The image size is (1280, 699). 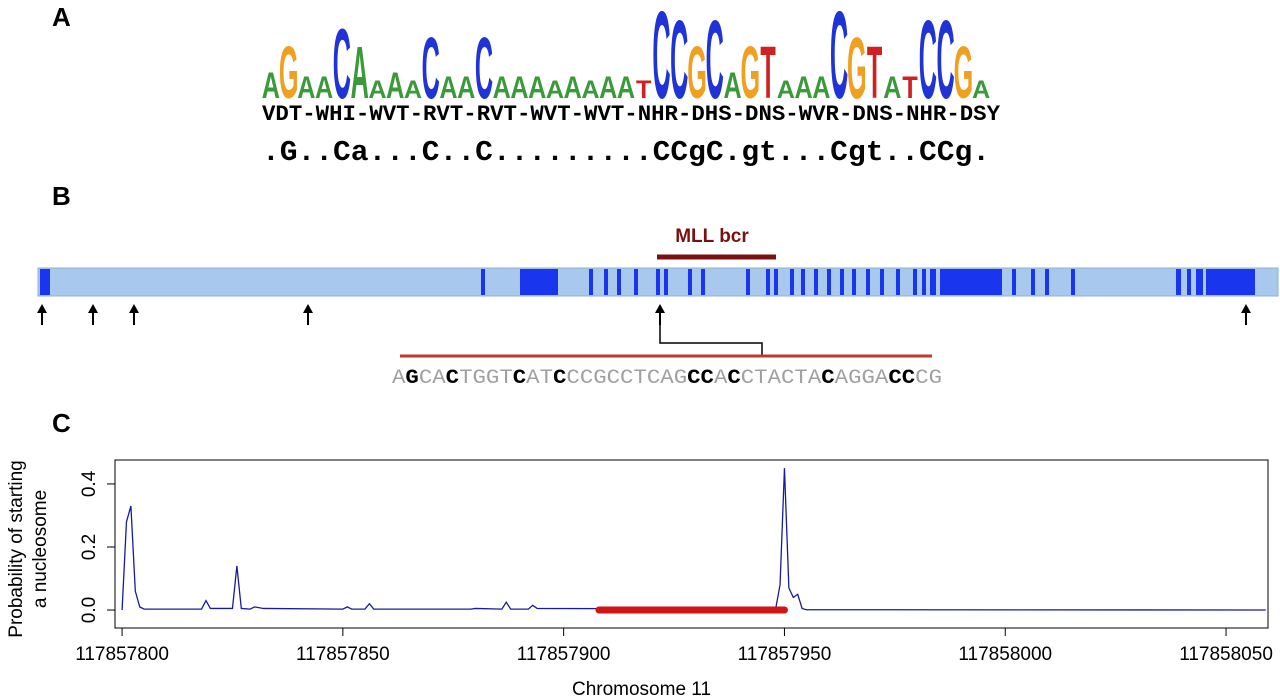 I want to click on x-tick-label: 117857800, so click(x=122, y=654).